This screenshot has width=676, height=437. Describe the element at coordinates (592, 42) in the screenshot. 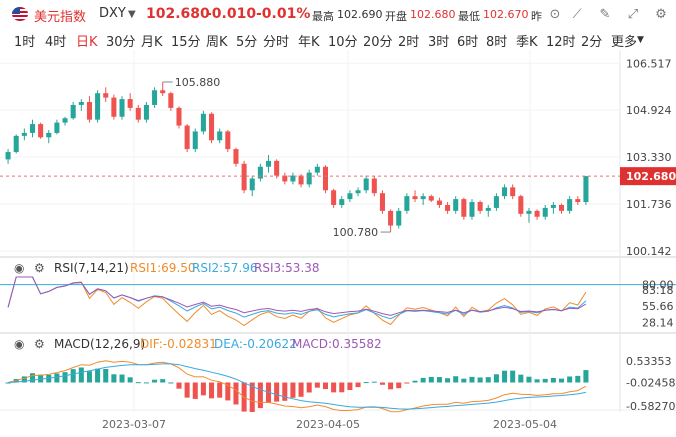

I see `tf-2m: 2分` at that location.